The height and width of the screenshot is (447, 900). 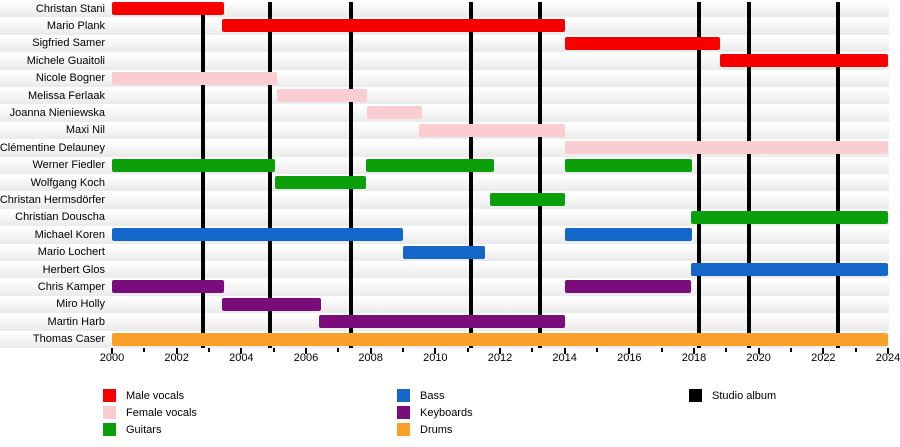 I want to click on axis-tick-label: 2008, so click(x=370, y=358).